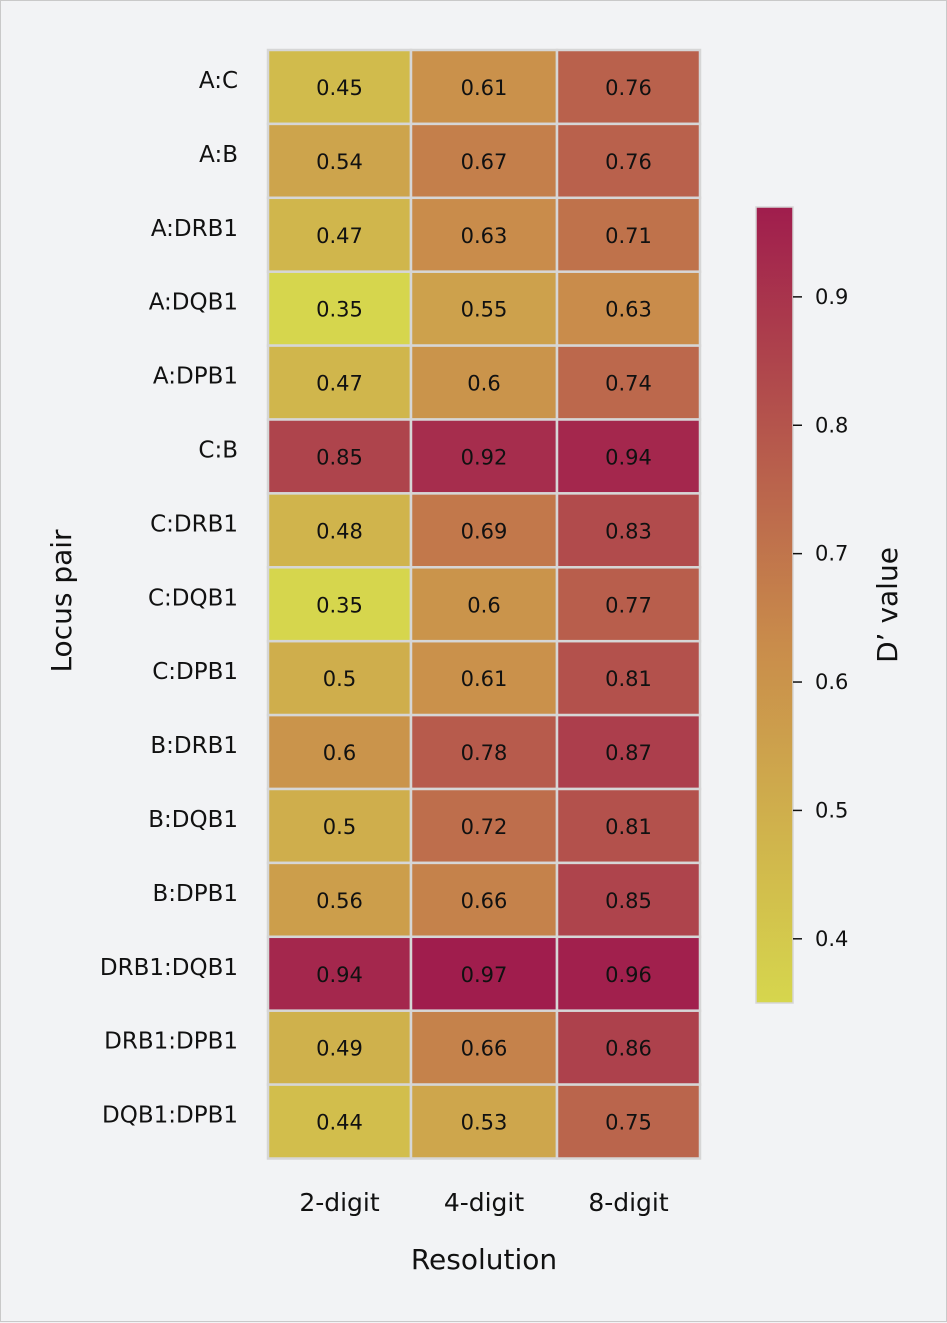 The width and height of the screenshot is (947, 1323). Describe the element at coordinates (484, 975) in the screenshot. I see `cell-value-label: 0.97` at that location.